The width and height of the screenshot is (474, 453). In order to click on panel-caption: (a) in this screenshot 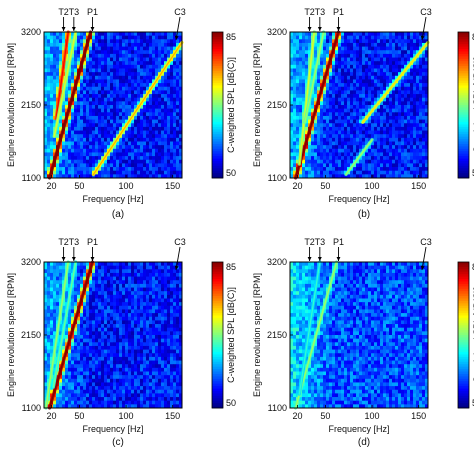, I will do `click(118, 214)`.